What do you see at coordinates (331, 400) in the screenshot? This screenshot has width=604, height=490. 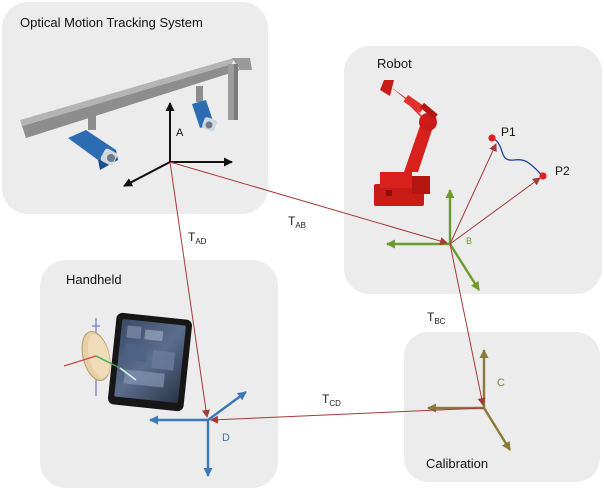 I see `transform-cd-label: TCD` at bounding box center [331, 400].